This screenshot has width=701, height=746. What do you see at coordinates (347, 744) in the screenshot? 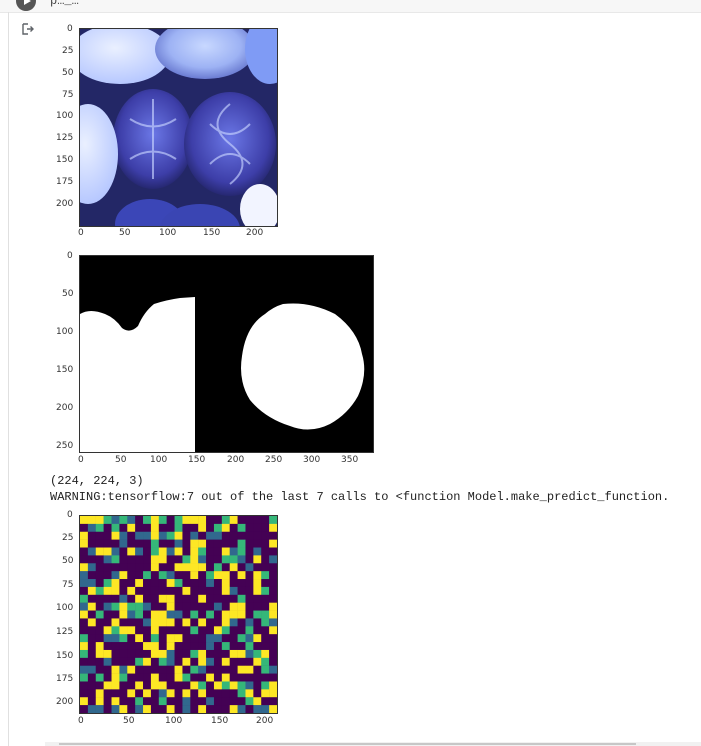
I see `scrollbar-thumb` at bounding box center [347, 744].